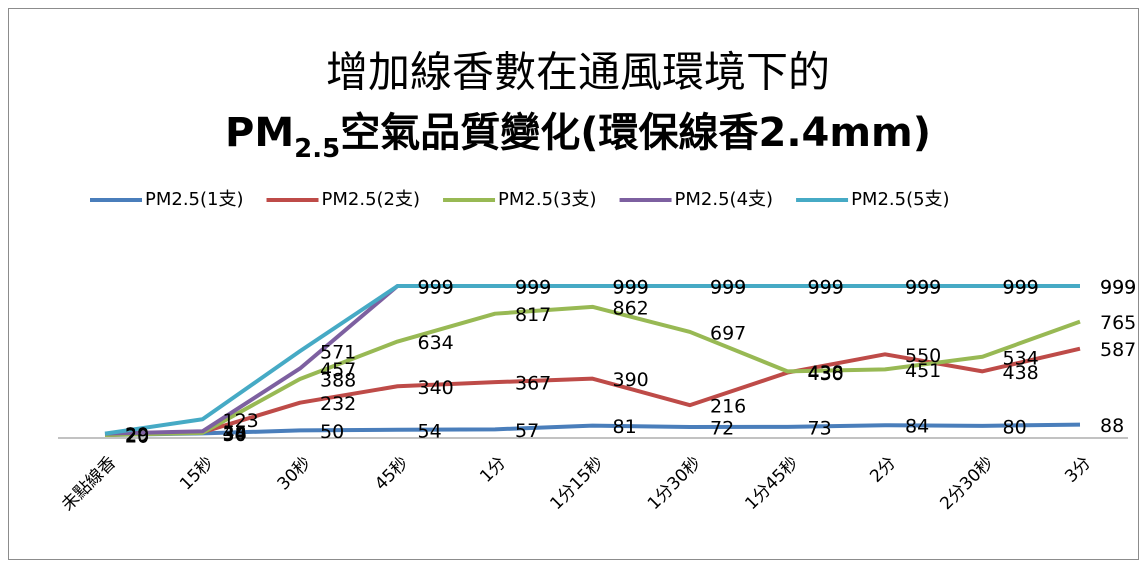 Image resolution: width=1147 pixels, height=566 pixels. Describe the element at coordinates (194, 199) in the screenshot. I see `legend-label: PM2.5(1支)` at that location.